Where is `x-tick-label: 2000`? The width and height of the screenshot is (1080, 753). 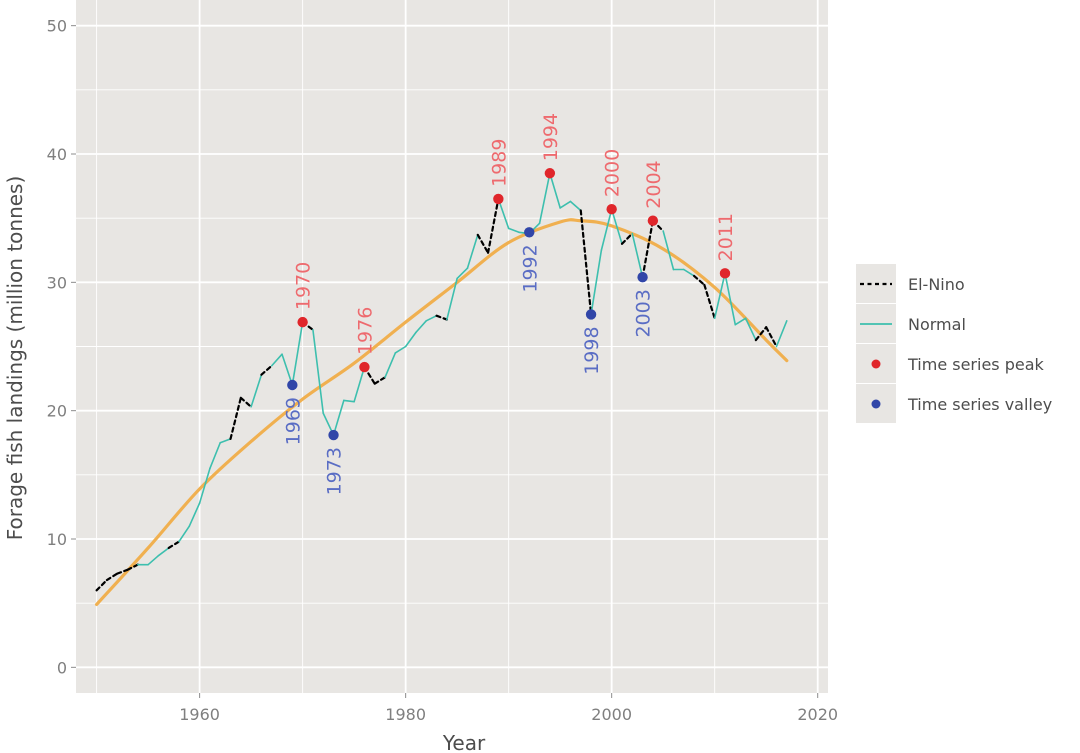 x-tick-label: 2000 is located at coordinates (611, 714).